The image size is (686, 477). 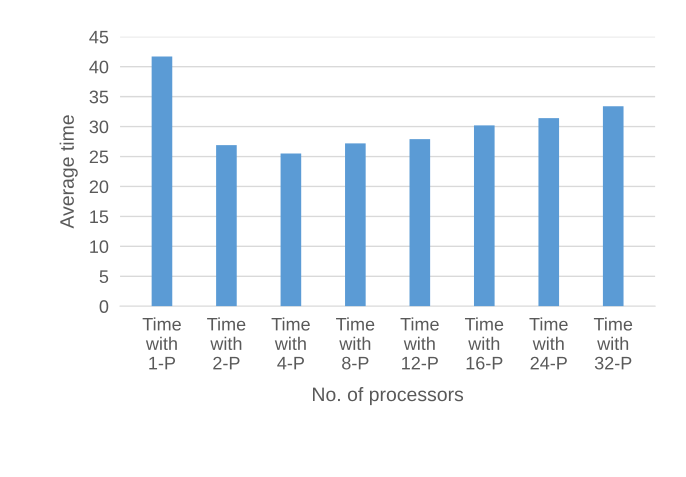 I want to click on y-tick-label: 30, so click(x=99, y=127).